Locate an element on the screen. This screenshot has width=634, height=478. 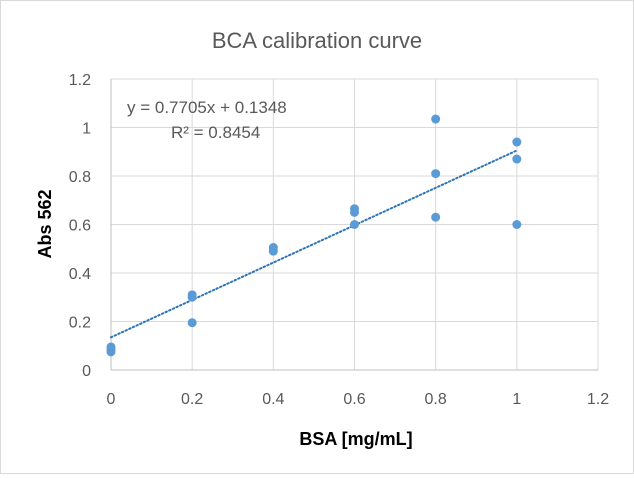
y-tick-label: 0 is located at coordinates (86, 371).